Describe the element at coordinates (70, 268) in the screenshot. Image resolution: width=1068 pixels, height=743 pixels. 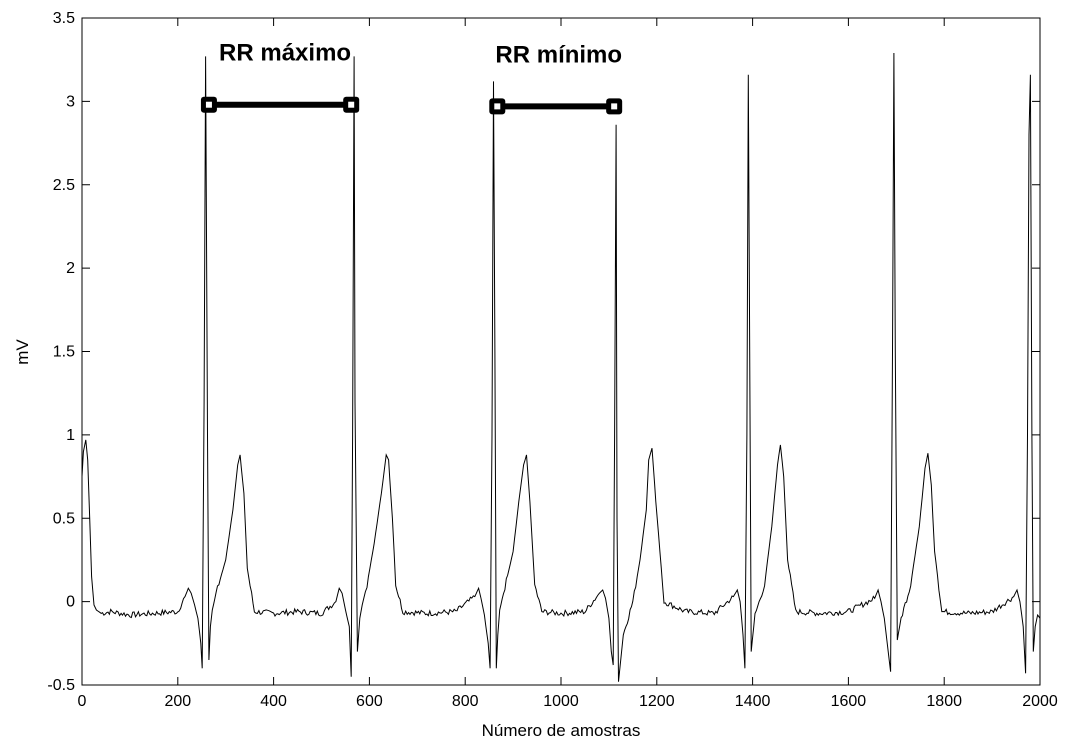
I see `y-tick-label: 2` at that location.